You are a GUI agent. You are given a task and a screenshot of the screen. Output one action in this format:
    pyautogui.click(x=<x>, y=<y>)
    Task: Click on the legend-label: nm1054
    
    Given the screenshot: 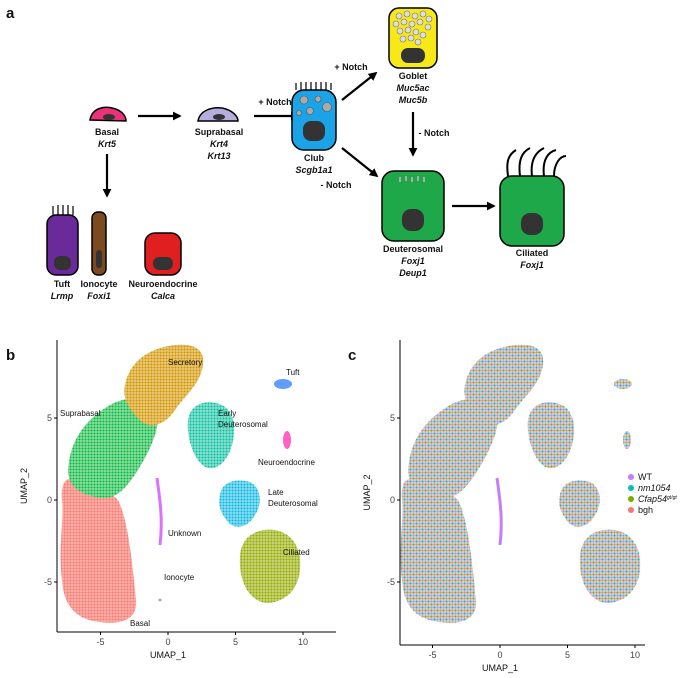 What is the action you would take?
    pyautogui.click(x=654, y=488)
    